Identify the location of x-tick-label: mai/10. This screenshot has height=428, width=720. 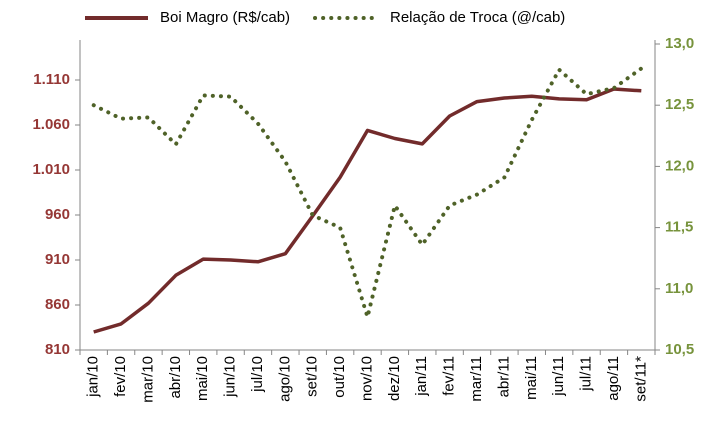
(202, 378).